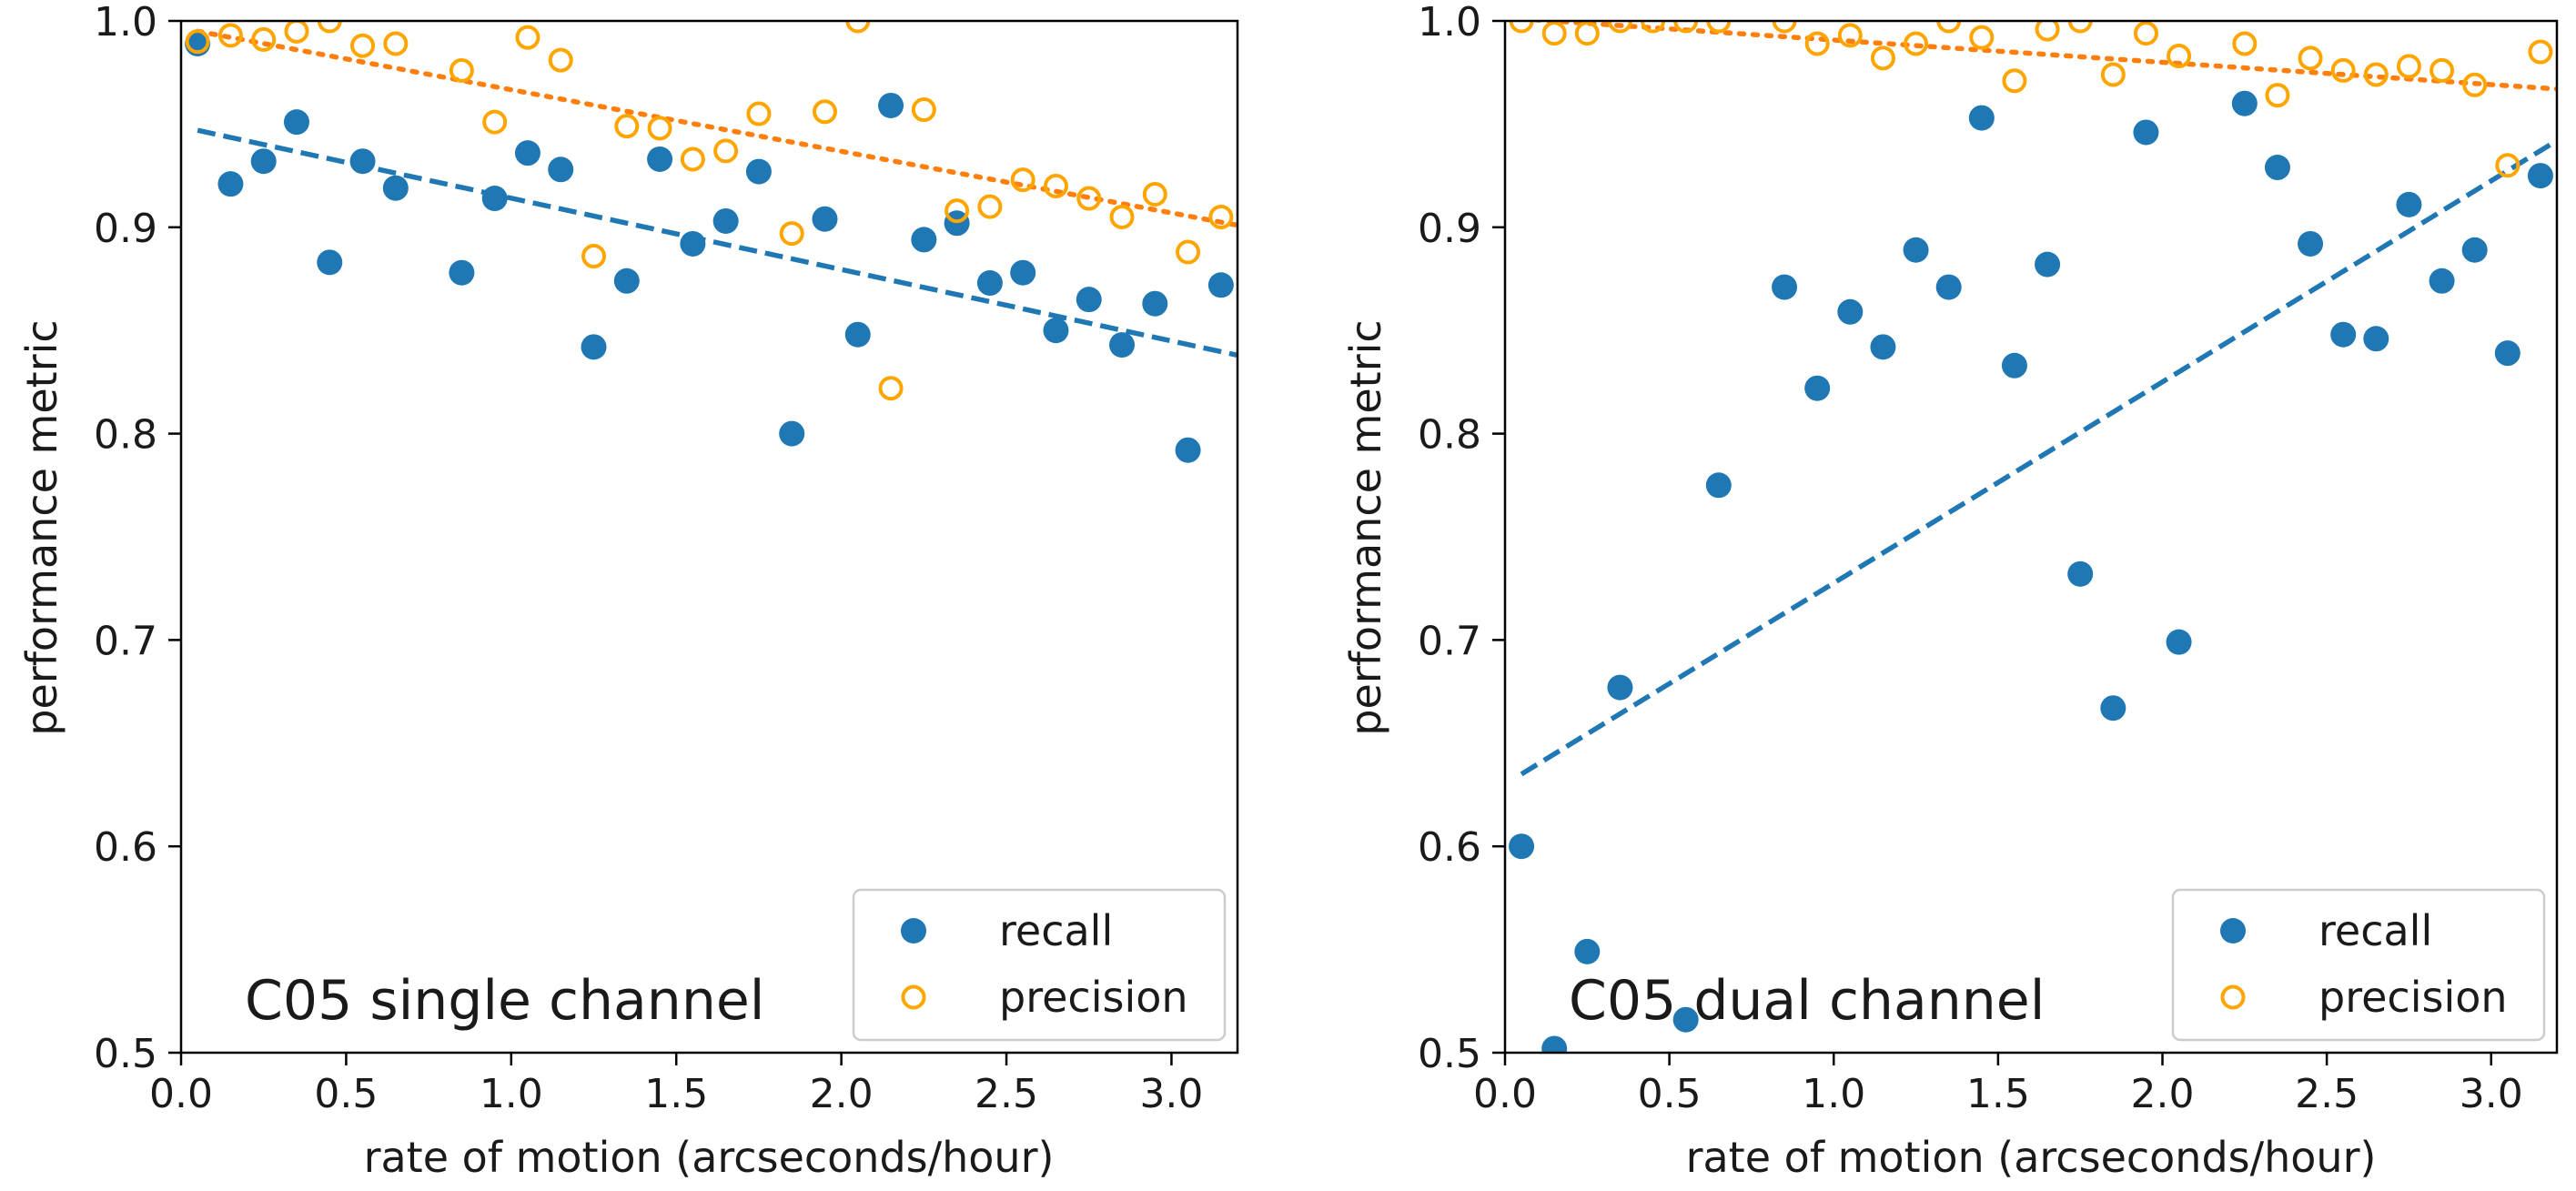  Describe the element at coordinates (1807, 1001) in the screenshot. I see `panel-annotation: C05 dual channel` at that location.